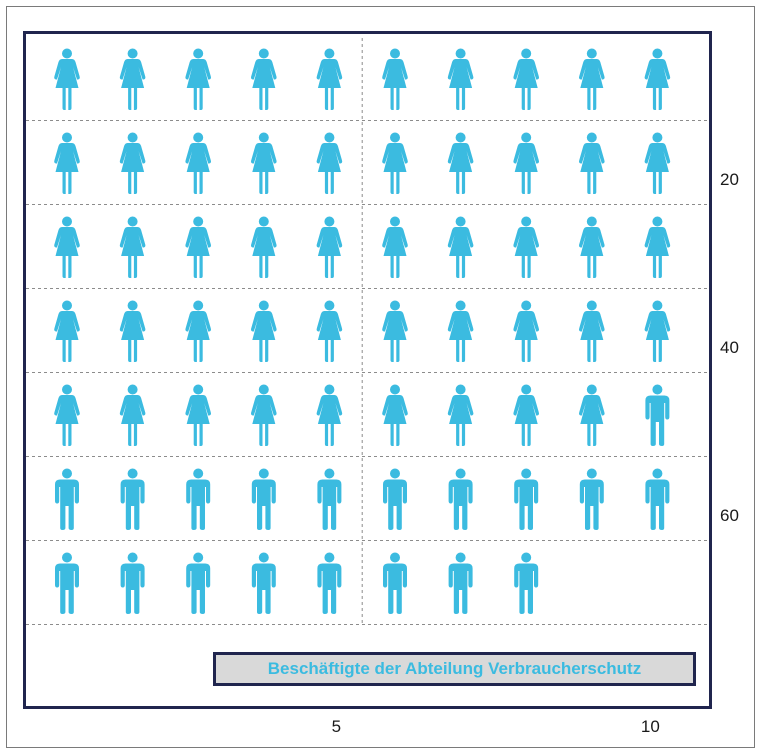 The width and height of the screenshot is (762, 755). What do you see at coordinates (729, 515) in the screenshot?
I see `y-tick-label: 60` at bounding box center [729, 515].